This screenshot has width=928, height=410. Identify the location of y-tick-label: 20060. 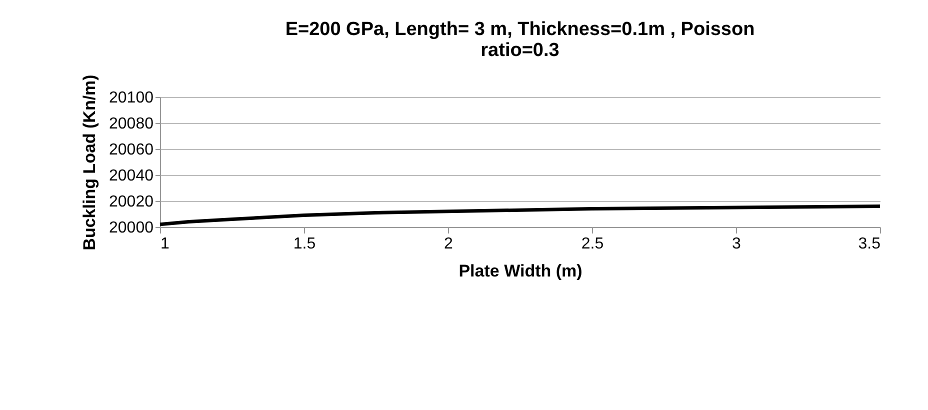
(131, 150).